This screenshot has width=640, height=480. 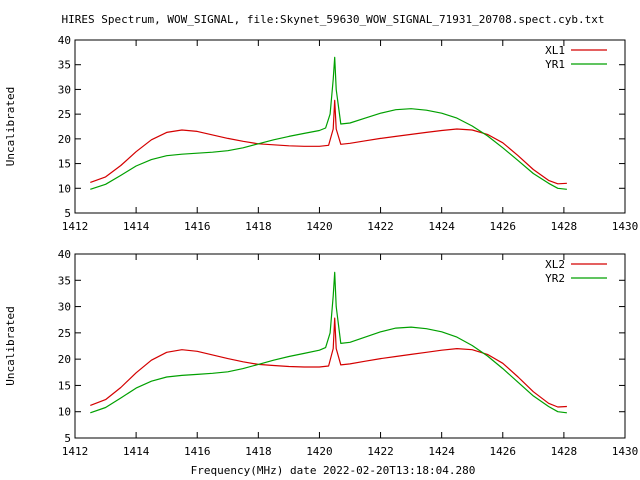 I want to click on series-line-xl1, so click(x=328, y=142).